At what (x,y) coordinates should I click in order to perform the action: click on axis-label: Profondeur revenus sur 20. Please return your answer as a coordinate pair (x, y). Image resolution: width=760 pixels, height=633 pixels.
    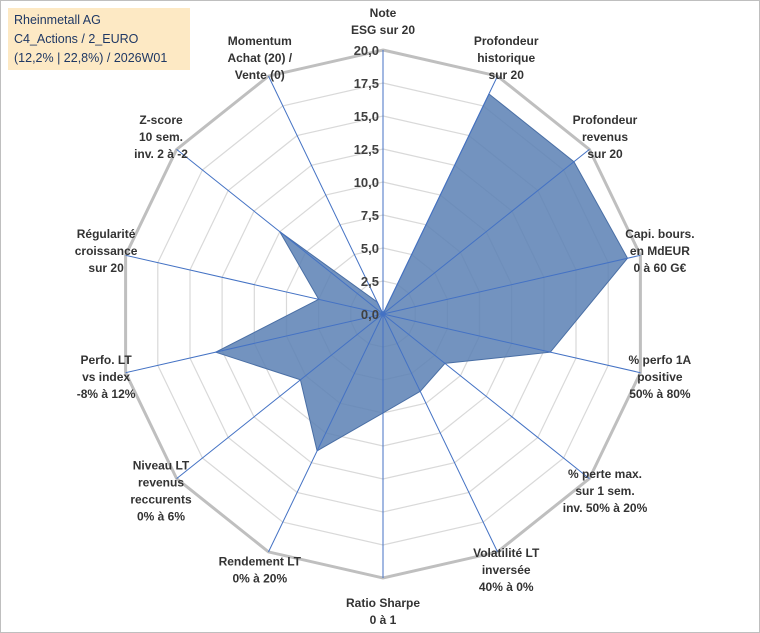
    Looking at the image, I should click on (605, 137).